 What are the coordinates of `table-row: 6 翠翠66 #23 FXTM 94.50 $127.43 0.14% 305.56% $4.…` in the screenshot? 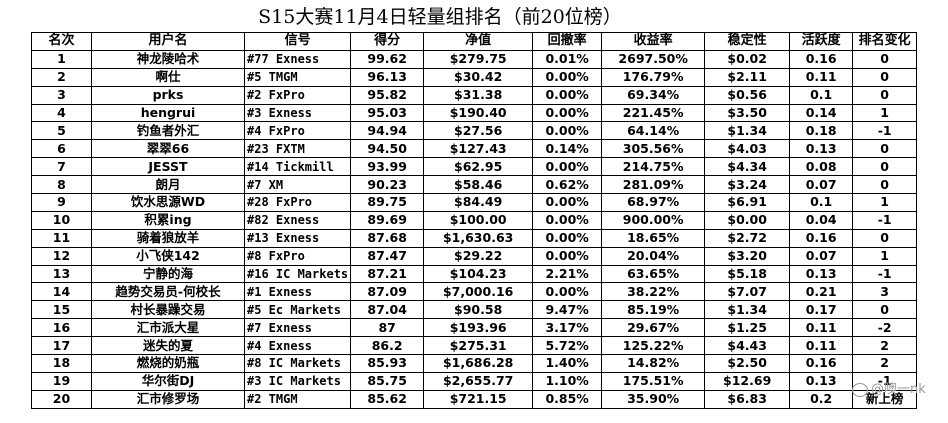 It's located at (474, 149).